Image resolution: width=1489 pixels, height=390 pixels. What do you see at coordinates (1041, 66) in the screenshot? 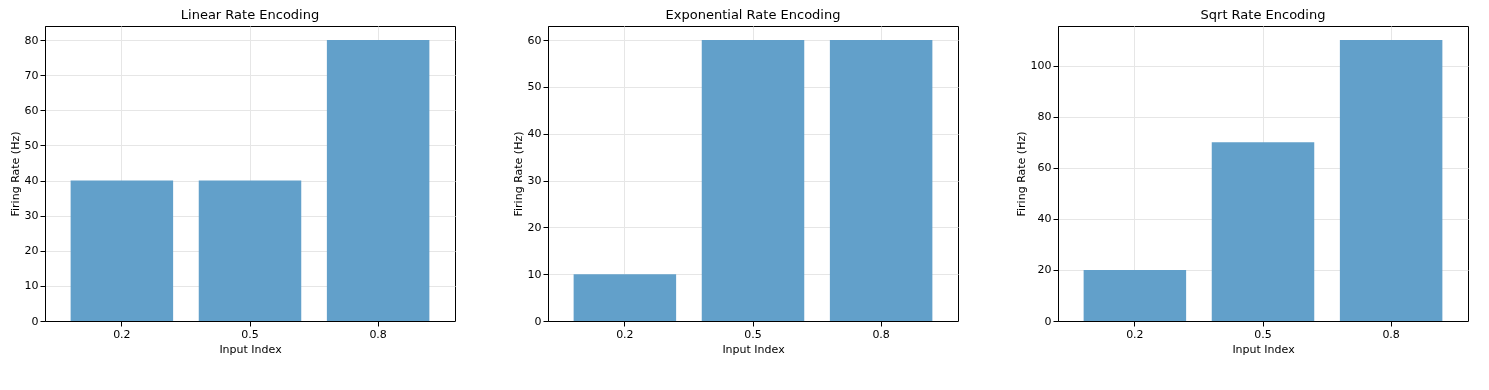
I see `y-tick-label: 100` at bounding box center [1041, 66].